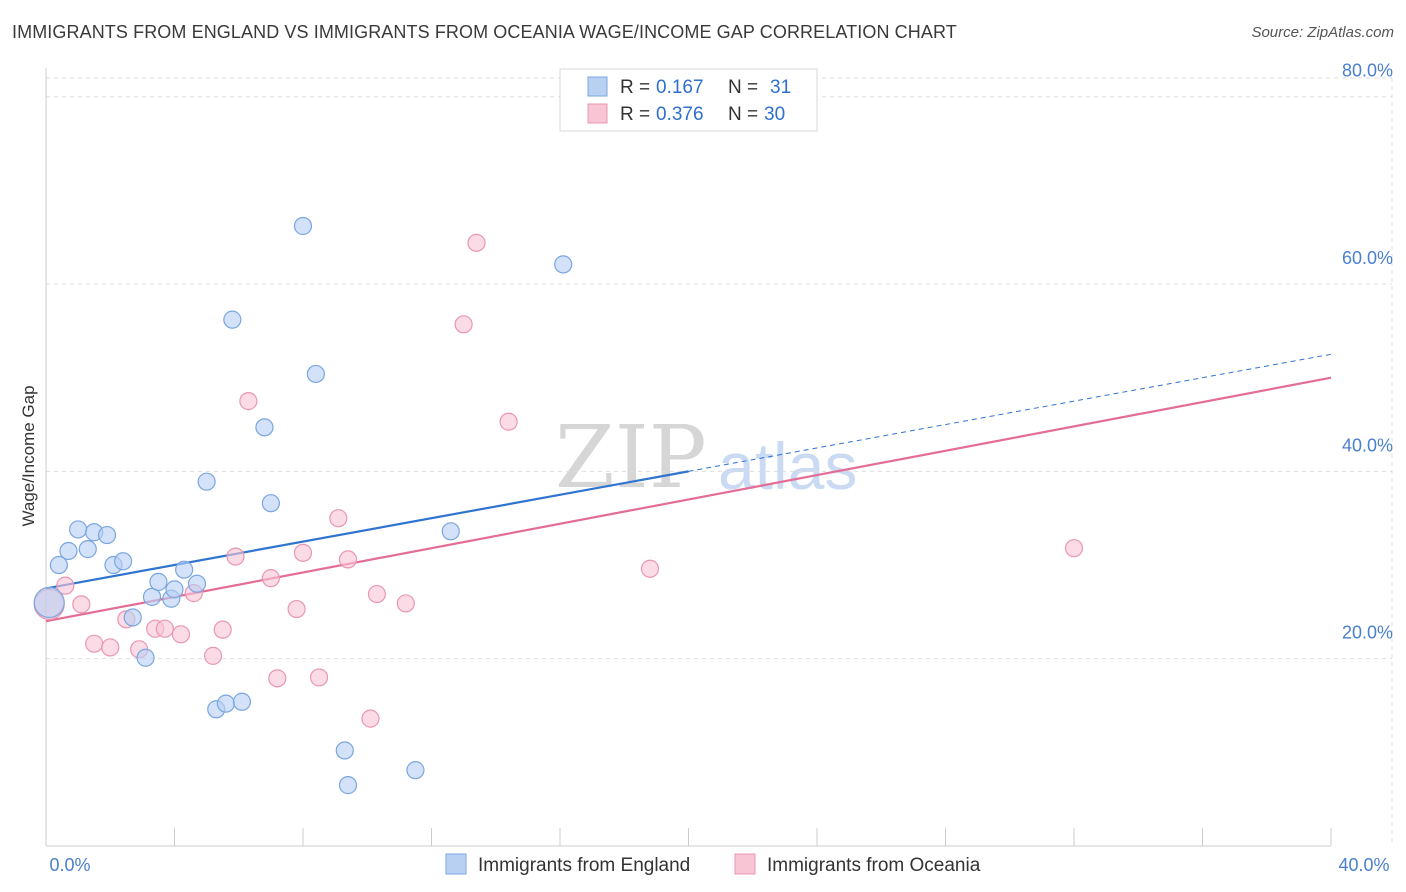  I want to click on watermark: ZIP atlas, so click(706, 458).